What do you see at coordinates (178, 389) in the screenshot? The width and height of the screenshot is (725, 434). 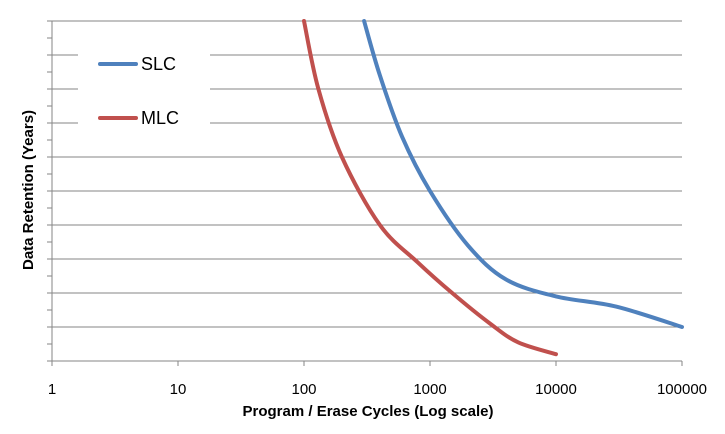 I see `x-tick-label: 10` at bounding box center [178, 389].